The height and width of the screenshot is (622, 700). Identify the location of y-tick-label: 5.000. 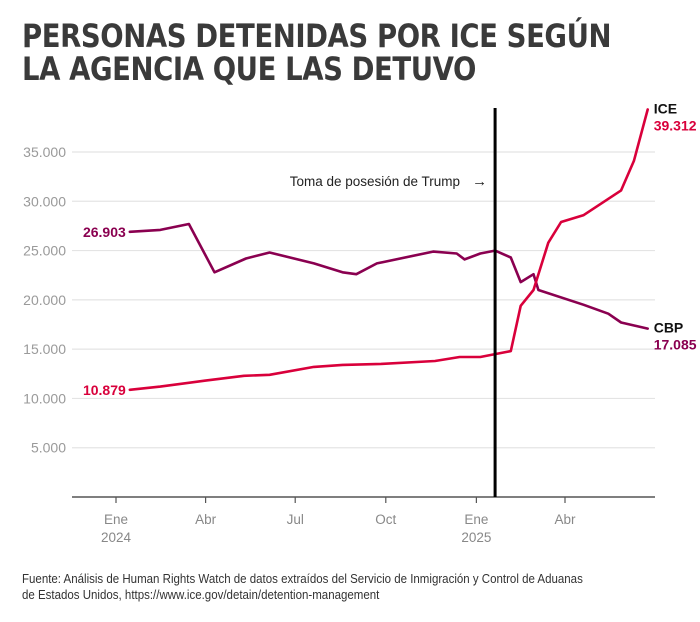
(48, 448).